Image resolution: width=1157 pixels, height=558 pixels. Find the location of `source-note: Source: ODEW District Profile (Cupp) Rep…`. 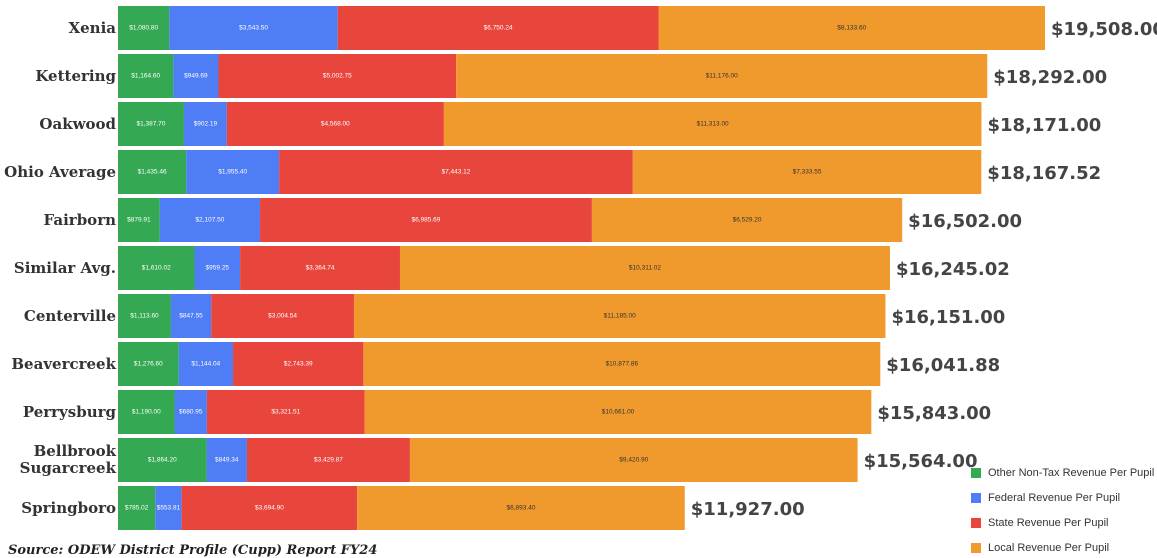

source-note: Source: ODEW District Profile (Cupp) Rep… is located at coordinates (192, 550).